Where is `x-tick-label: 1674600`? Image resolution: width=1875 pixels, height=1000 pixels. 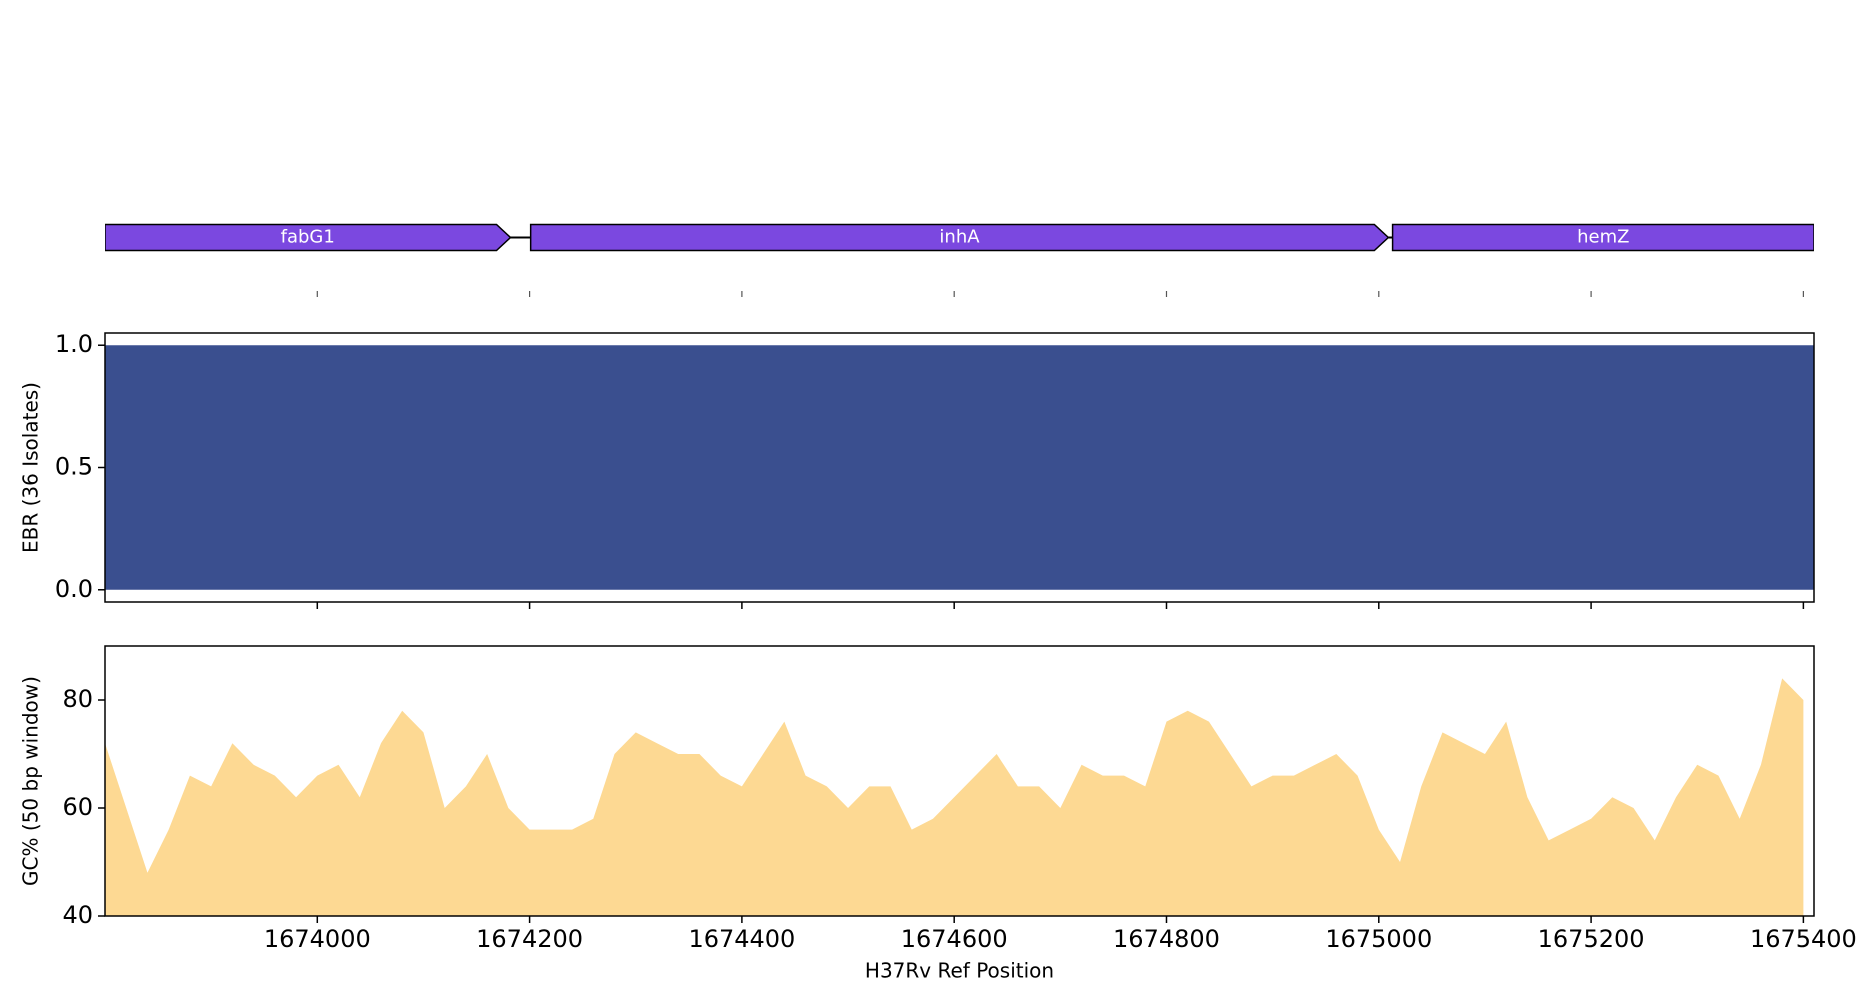 x-tick-label: 1674600 is located at coordinates (954, 939).